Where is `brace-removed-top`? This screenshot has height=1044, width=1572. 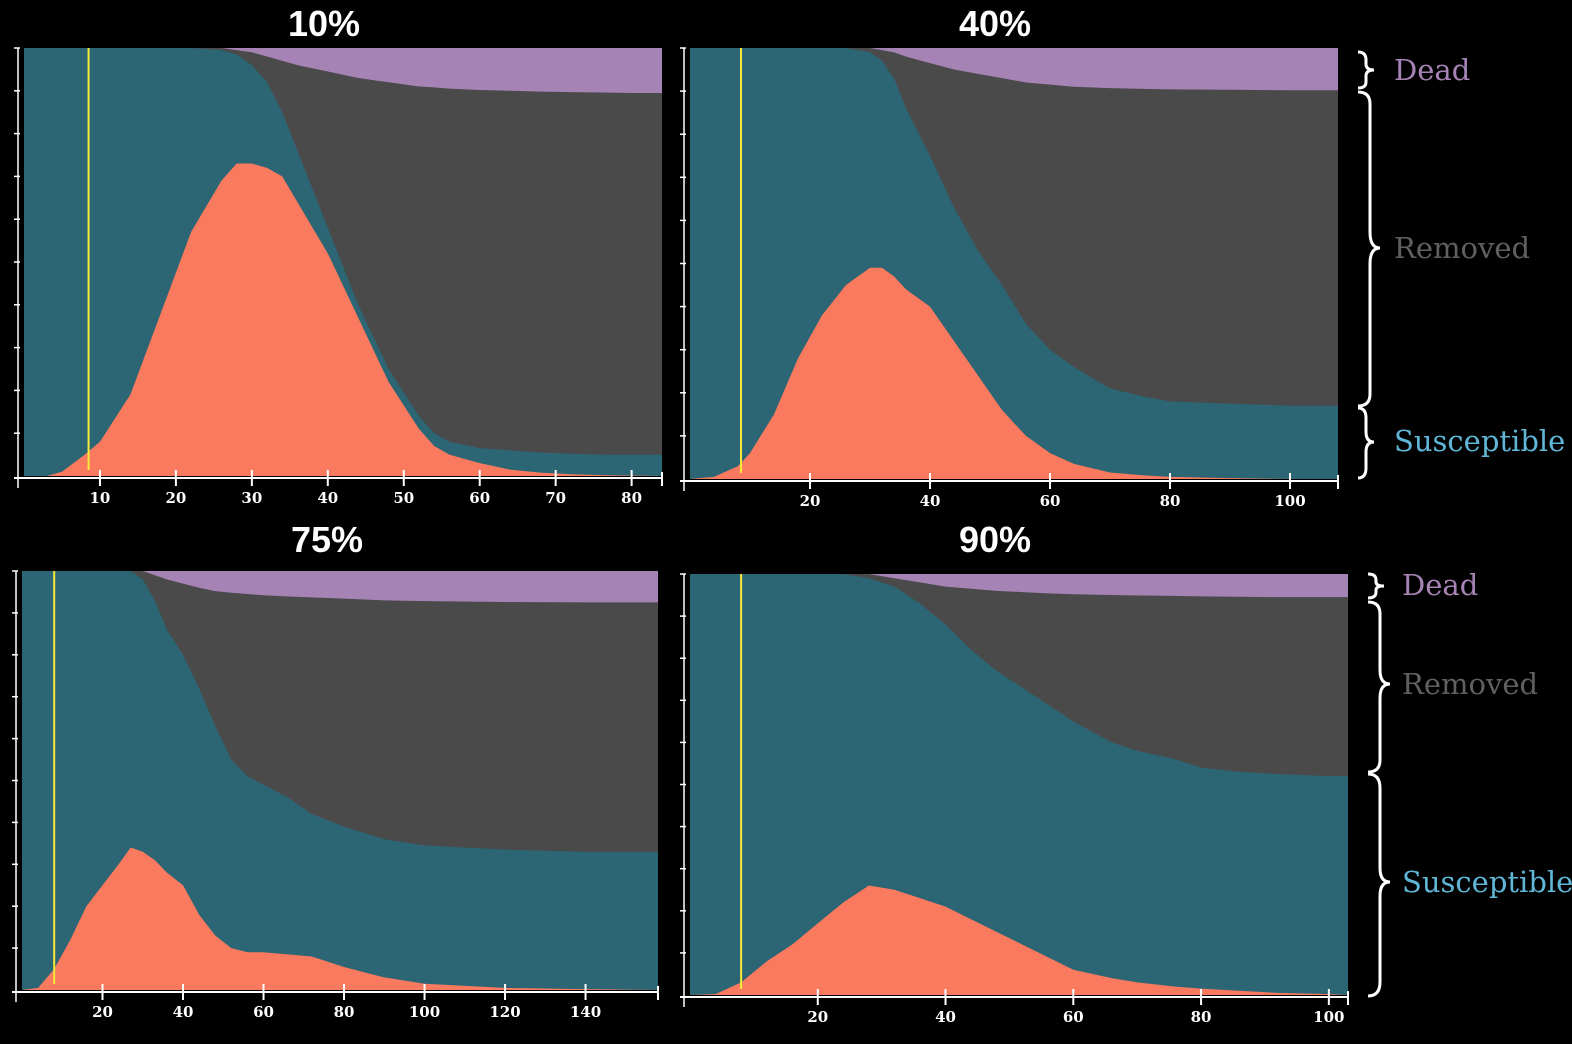 brace-removed-top is located at coordinates (1369, 249).